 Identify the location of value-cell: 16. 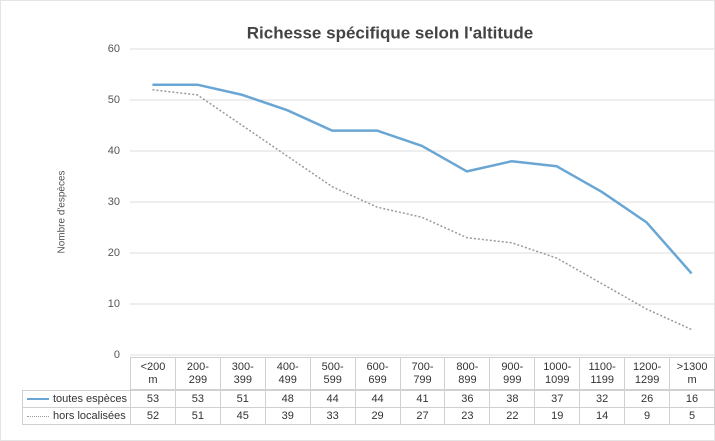
(692, 399).